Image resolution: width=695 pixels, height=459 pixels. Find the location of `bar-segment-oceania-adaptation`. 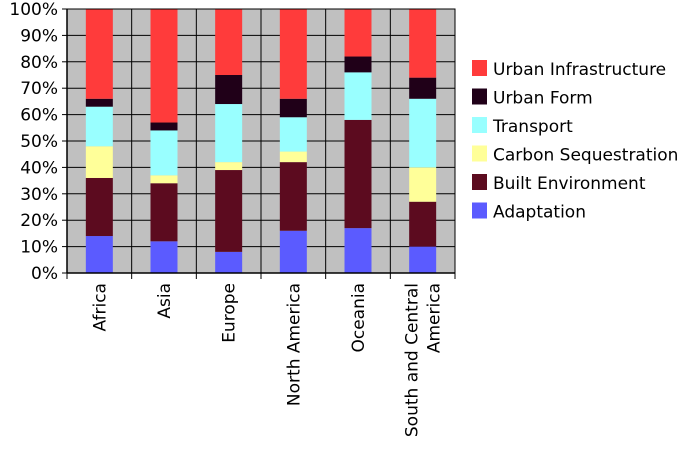

bar-segment-oceania-adaptation is located at coordinates (358, 250).